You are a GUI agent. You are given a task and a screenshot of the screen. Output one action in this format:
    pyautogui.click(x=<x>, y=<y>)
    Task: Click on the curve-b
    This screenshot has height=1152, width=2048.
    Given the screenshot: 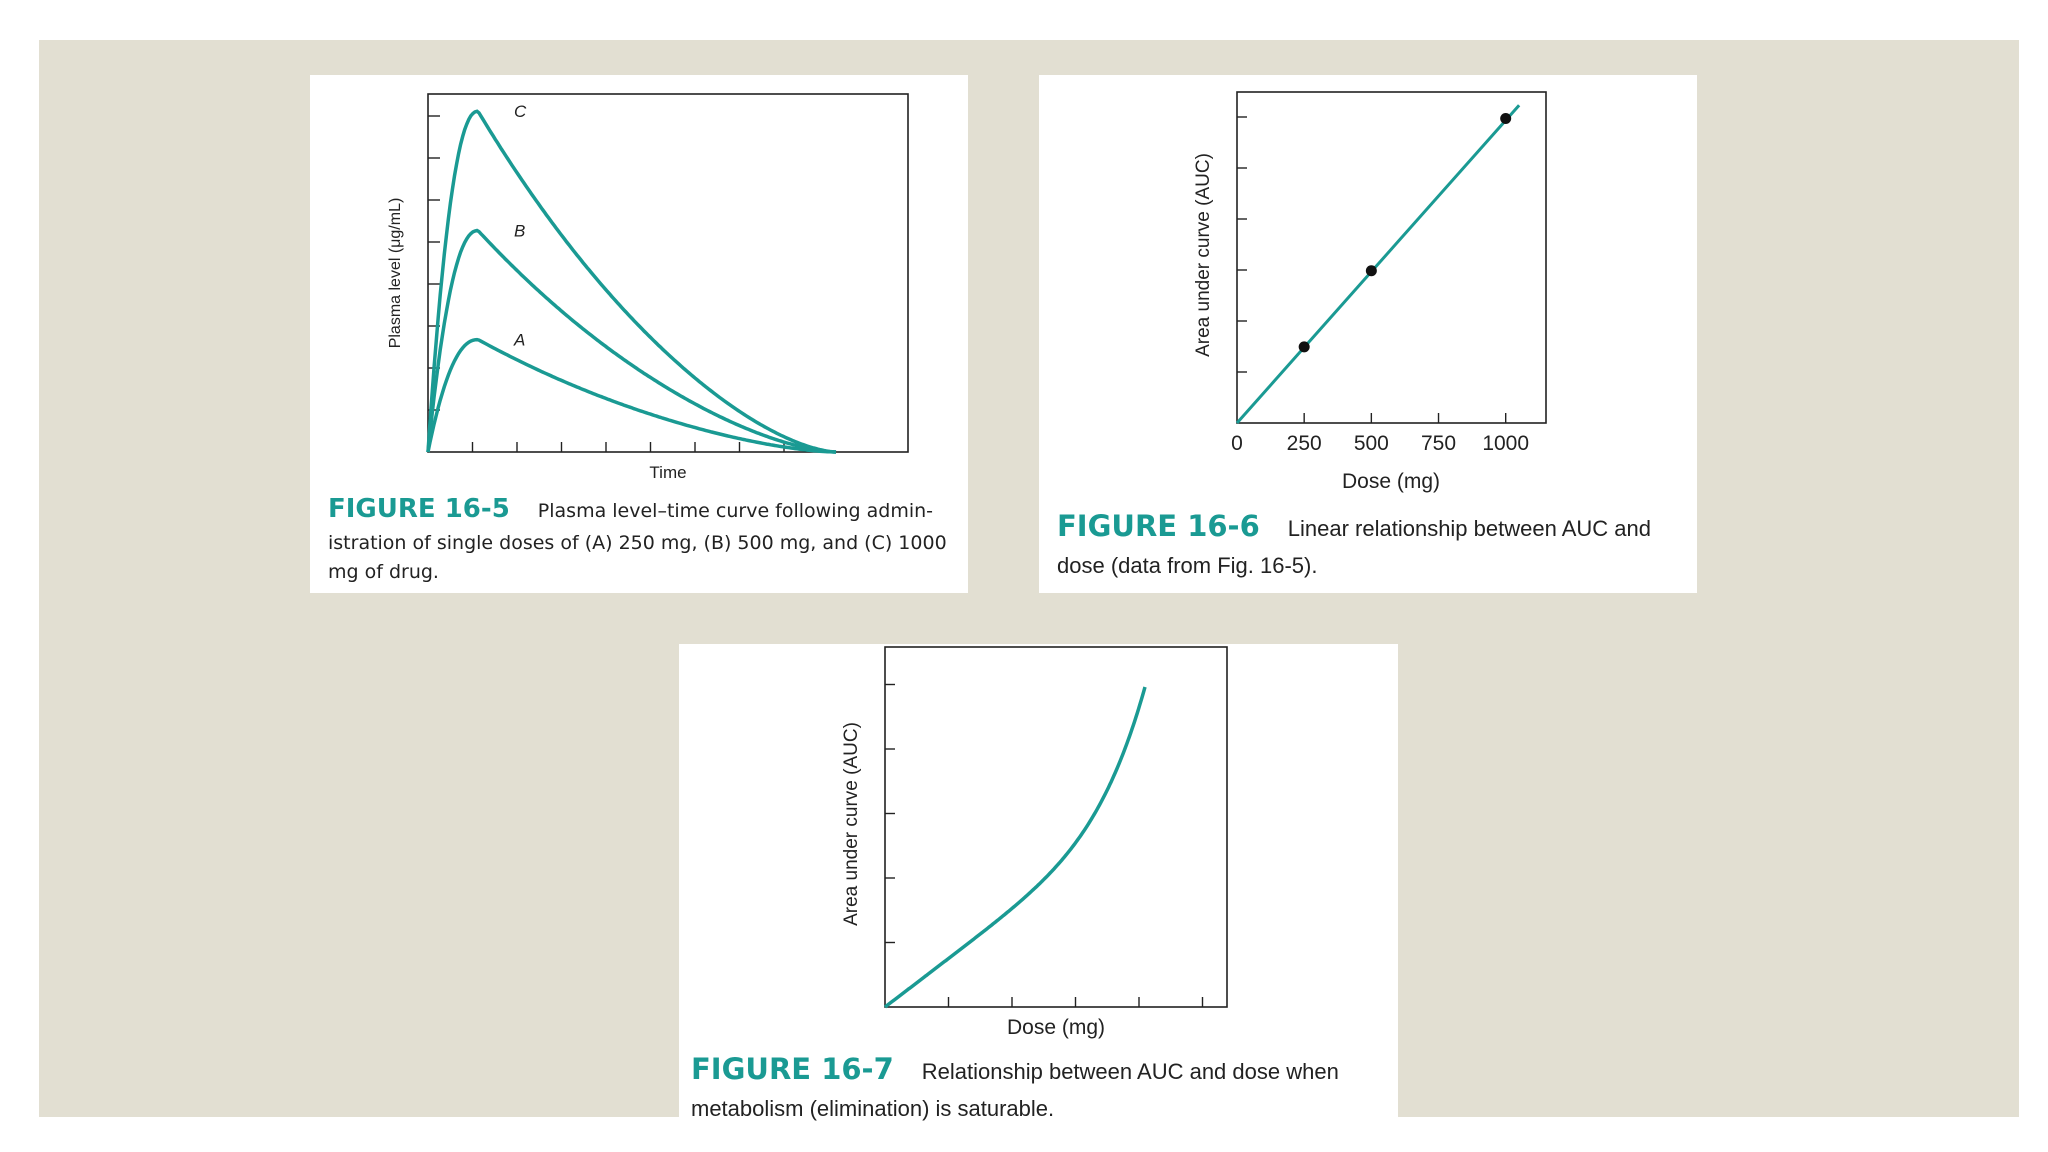 What is the action you would take?
    pyautogui.click(x=631, y=341)
    